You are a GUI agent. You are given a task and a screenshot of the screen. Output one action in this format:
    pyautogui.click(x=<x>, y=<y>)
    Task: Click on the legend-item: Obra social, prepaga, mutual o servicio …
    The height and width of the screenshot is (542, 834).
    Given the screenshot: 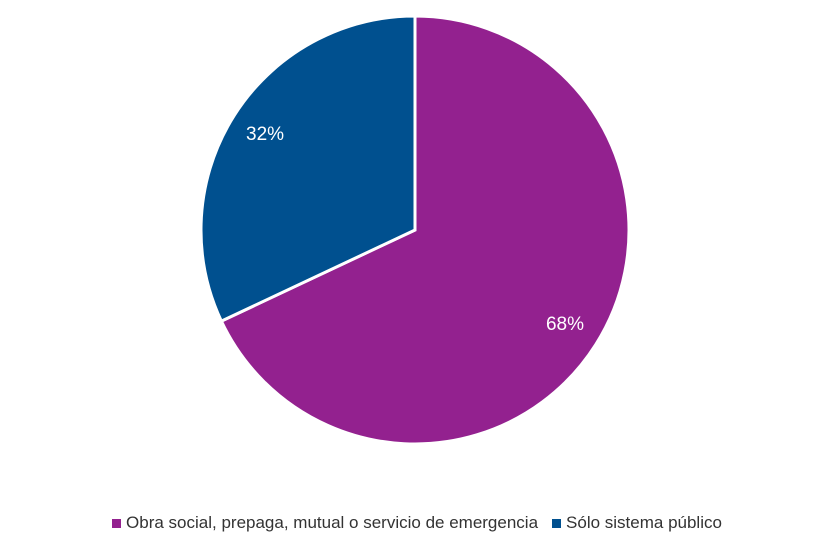 What is the action you would take?
    pyautogui.click(x=325, y=523)
    